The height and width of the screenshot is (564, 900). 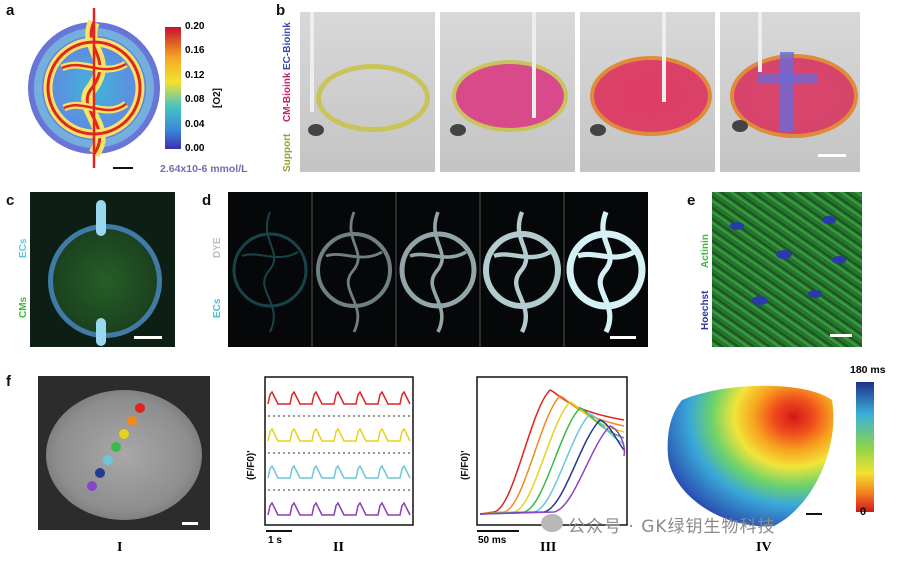 What do you see at coordinates (195, 26) in the screenshot?
I see `colorbar-tick-label: 0.20` at bounding box center [195, 26].